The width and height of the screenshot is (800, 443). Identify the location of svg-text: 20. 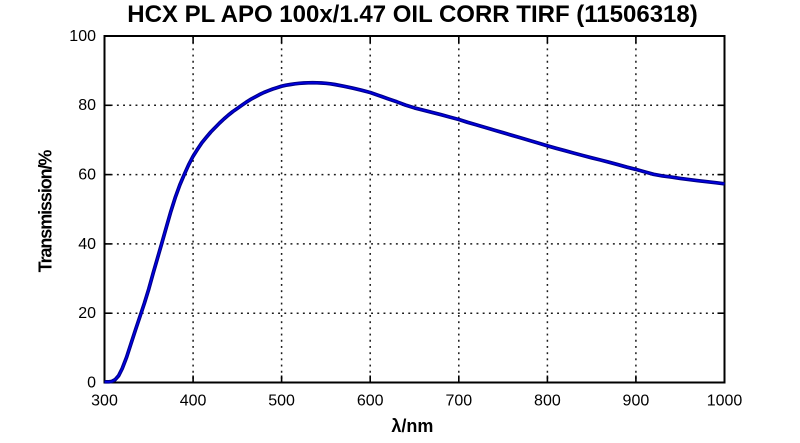
(87, 313).